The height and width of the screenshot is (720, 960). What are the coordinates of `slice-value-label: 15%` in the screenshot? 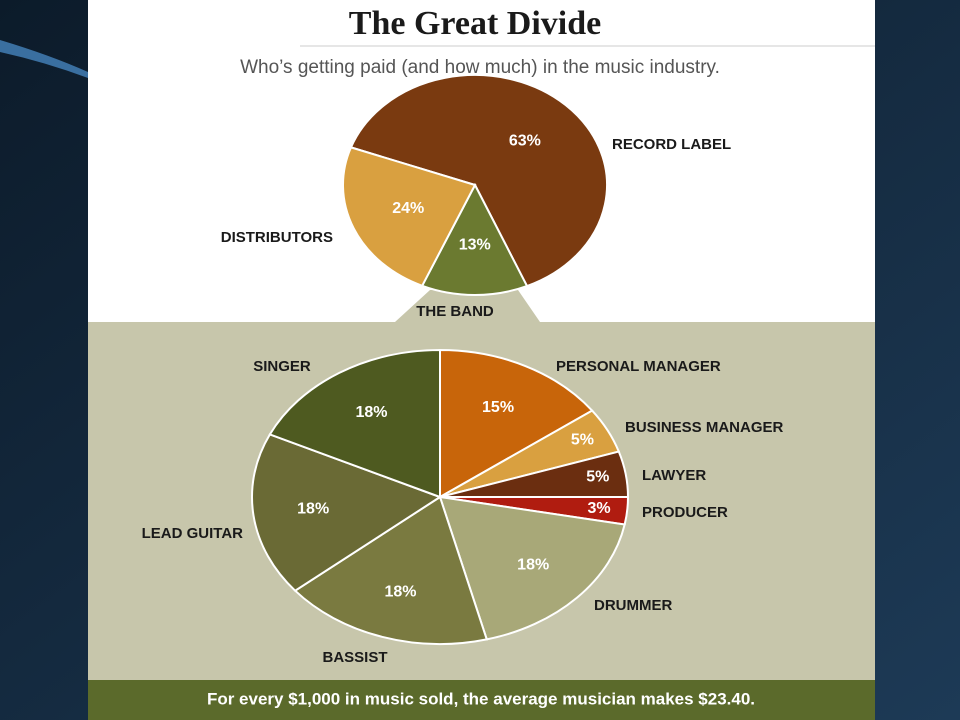 It's located at (498, 407).